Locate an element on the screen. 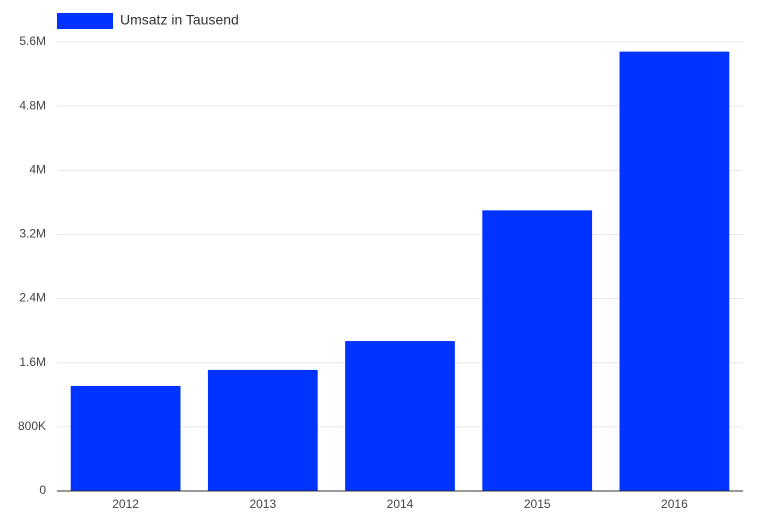 The width and height of the screenshot is (761, 521). y-tick-label: 4M is located at coordinates (37, 169).